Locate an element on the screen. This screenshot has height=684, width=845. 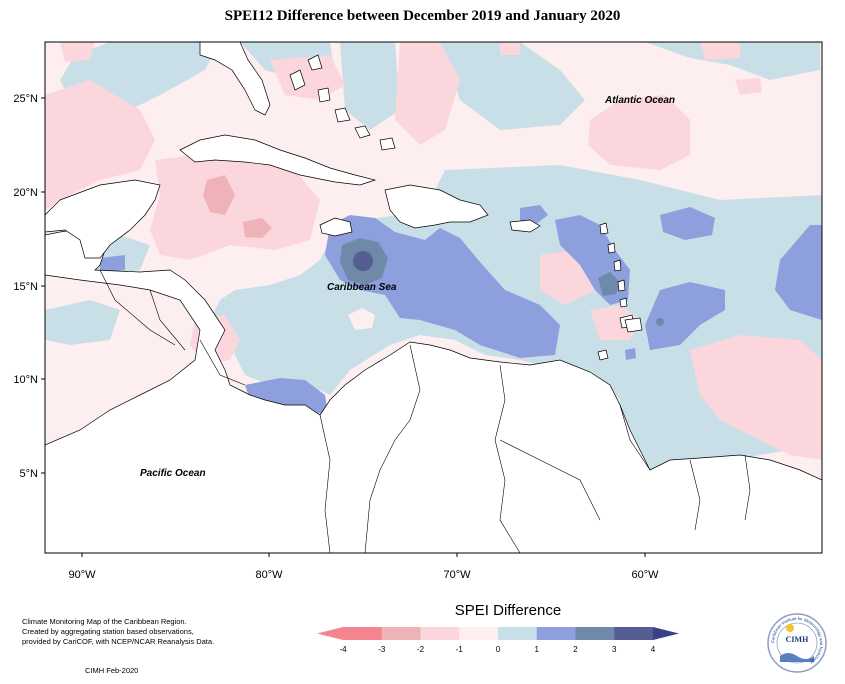
legend-tick-label: -2 is located at coordinates (421, 649).